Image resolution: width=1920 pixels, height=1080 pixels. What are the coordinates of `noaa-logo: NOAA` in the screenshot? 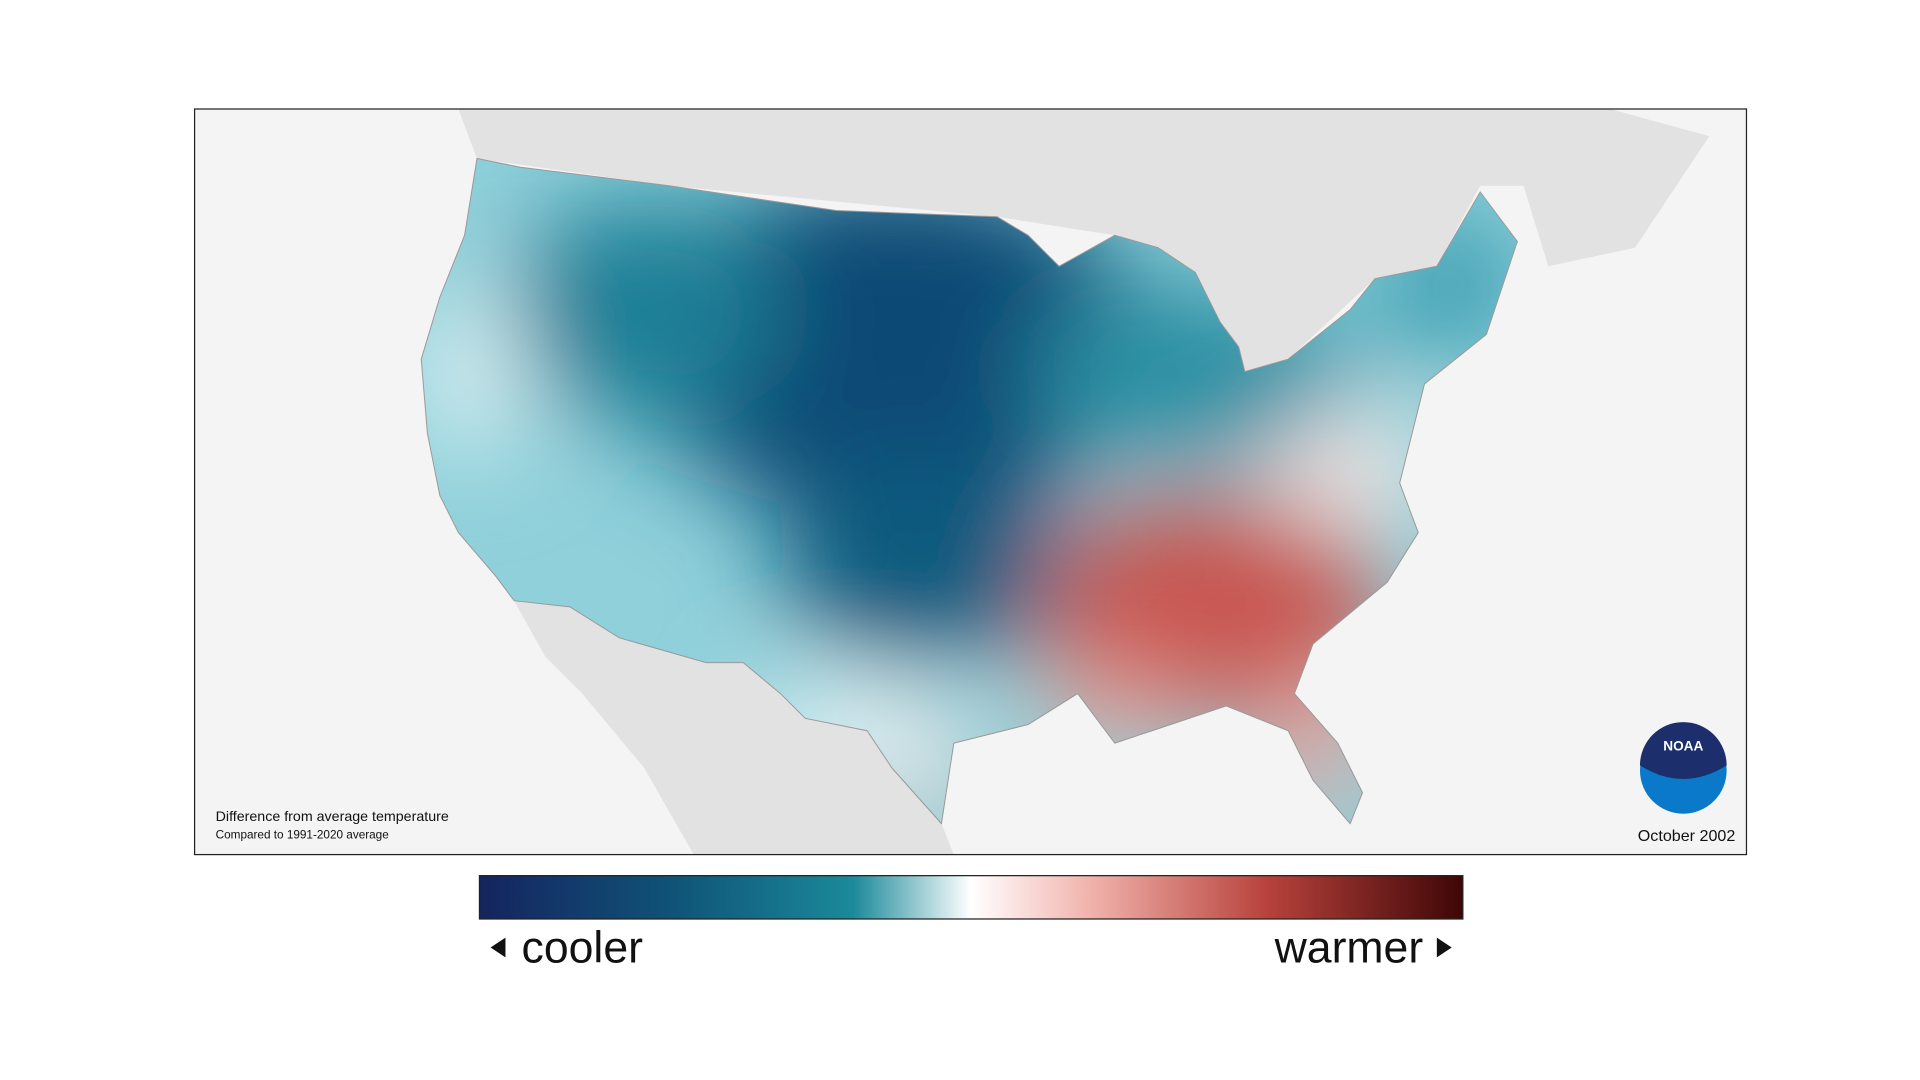 It's located at (1683, 768).